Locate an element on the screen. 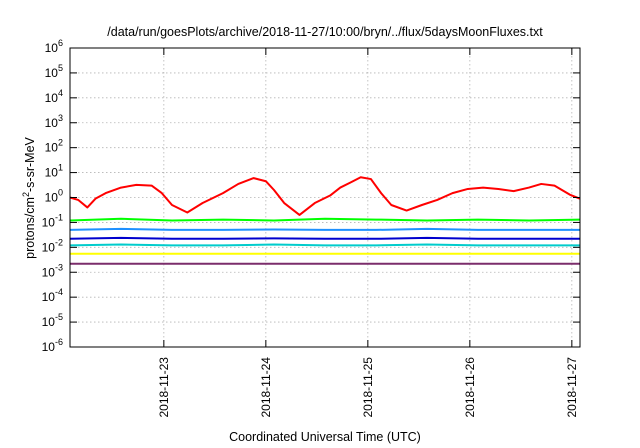  y-tick-exp: -6 is located at coordinates (59, 342).